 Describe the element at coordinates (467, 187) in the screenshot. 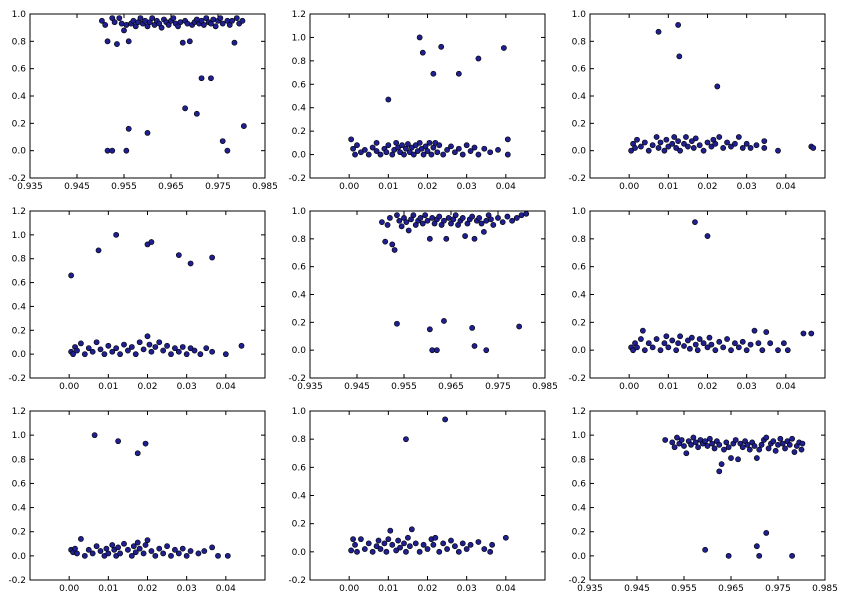

I see `x-tick-label: 0.03` at that location.